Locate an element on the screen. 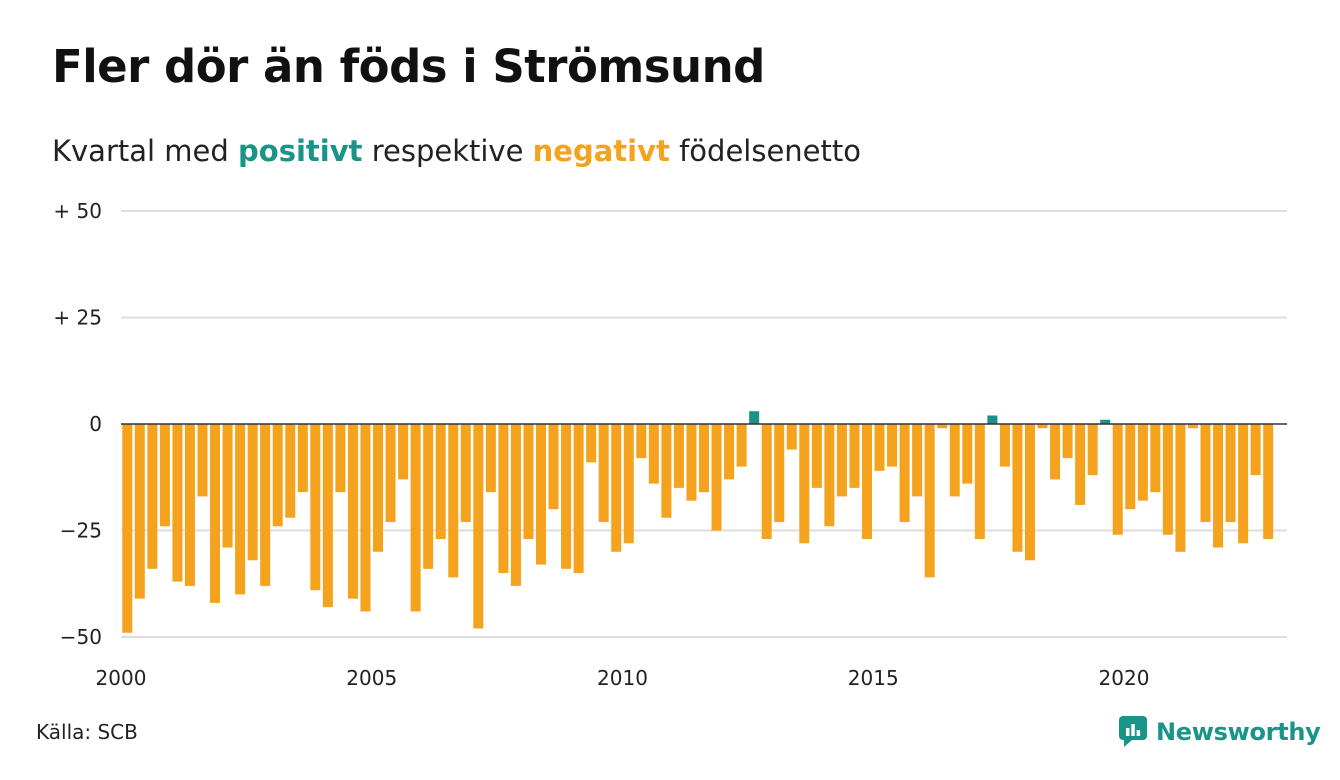  bar-2003-q1 is located at coordinates (277, 475).